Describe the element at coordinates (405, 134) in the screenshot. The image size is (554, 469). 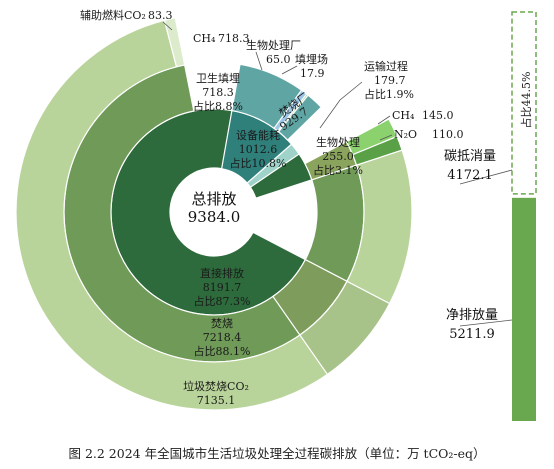
I see `label-n2o-name: N₂O` at that location.